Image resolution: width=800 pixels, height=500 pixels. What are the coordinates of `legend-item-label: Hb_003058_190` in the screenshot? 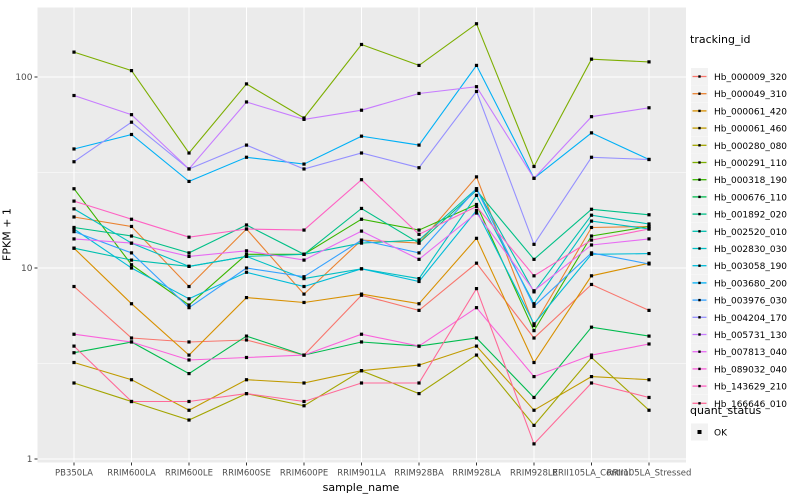 It's located at (750, 267).